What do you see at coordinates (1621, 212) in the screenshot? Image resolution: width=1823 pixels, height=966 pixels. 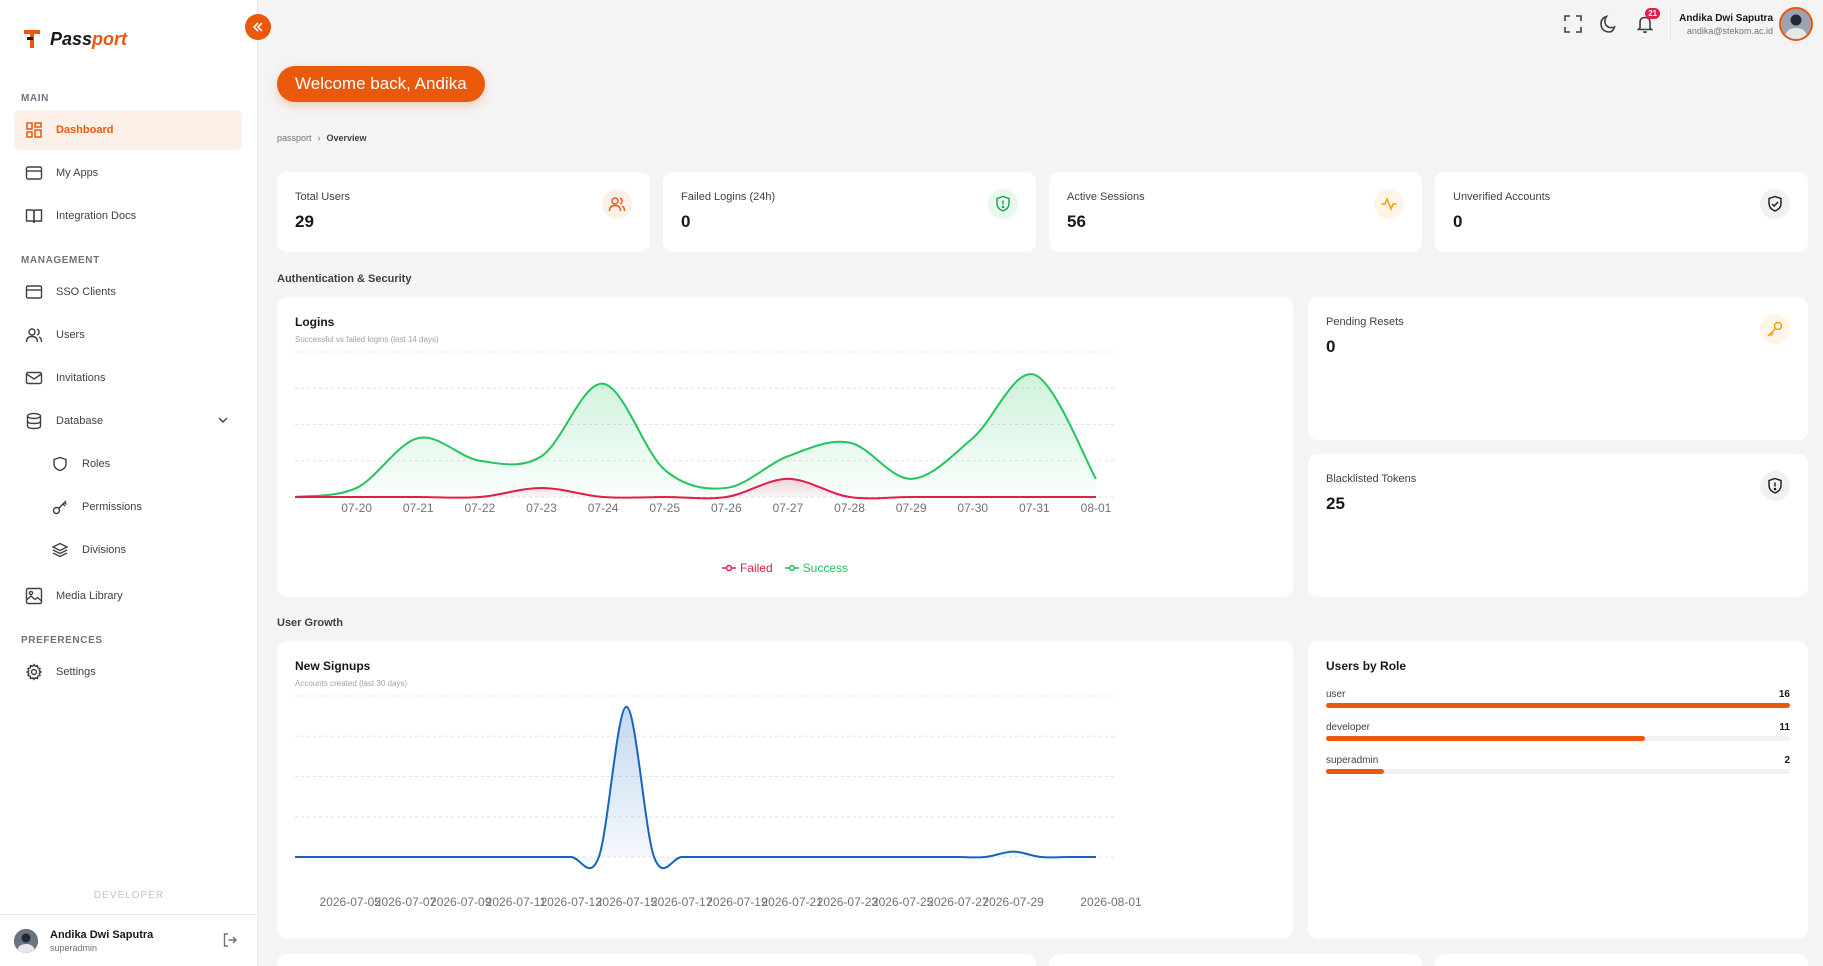 I see `stat-card-unverified-accounts: Unverified Accounts 0` at bounding box center [1621, 212].